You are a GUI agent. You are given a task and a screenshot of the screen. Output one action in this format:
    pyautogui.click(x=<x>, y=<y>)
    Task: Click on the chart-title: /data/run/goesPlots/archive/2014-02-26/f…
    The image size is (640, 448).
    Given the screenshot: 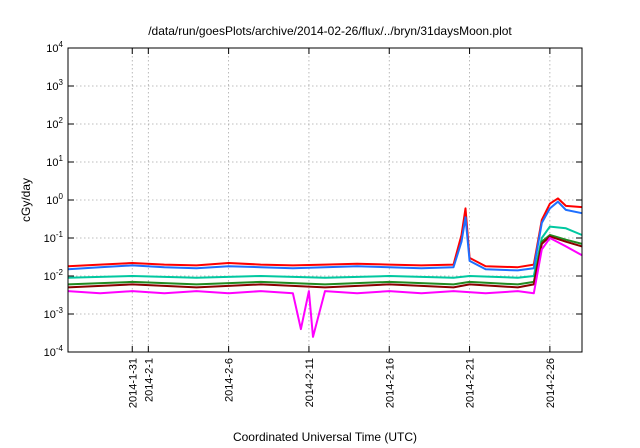 What is the action you would take?
    pyautogui.click(x=330, y=31)
    